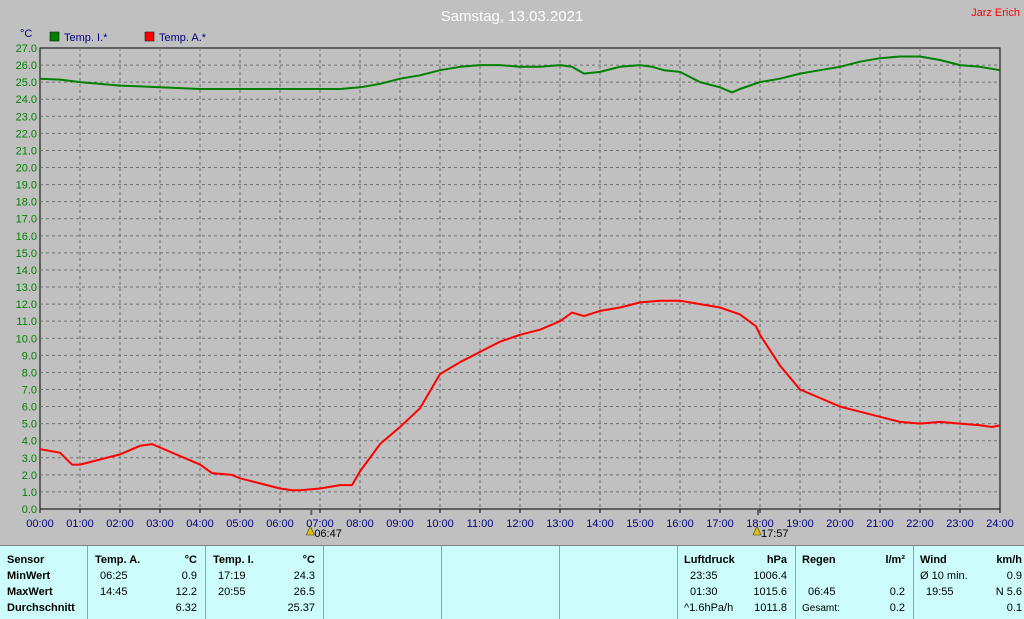  Describe the element at coordinates (114, 576) in the screenshot. I see `temp-a-min-time: 06:25` at that location.